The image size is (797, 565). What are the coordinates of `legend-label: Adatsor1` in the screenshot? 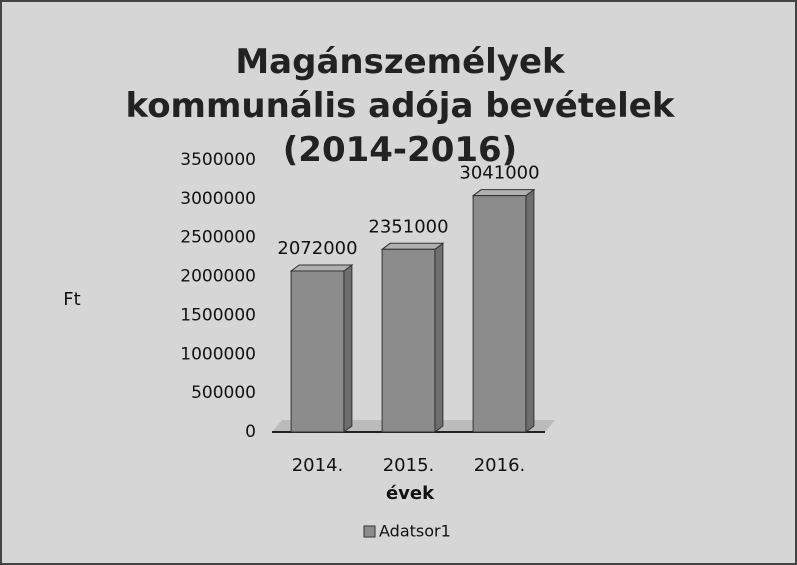 It's located at (415, 531).